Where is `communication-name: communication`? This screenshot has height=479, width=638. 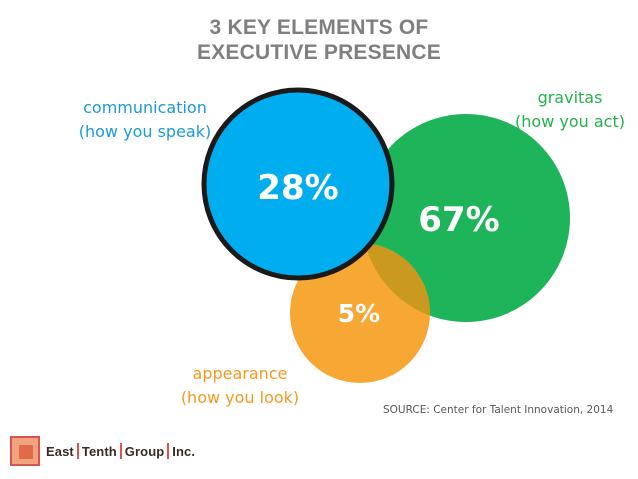 communication-name: communication is located at coordinates (145, 107).